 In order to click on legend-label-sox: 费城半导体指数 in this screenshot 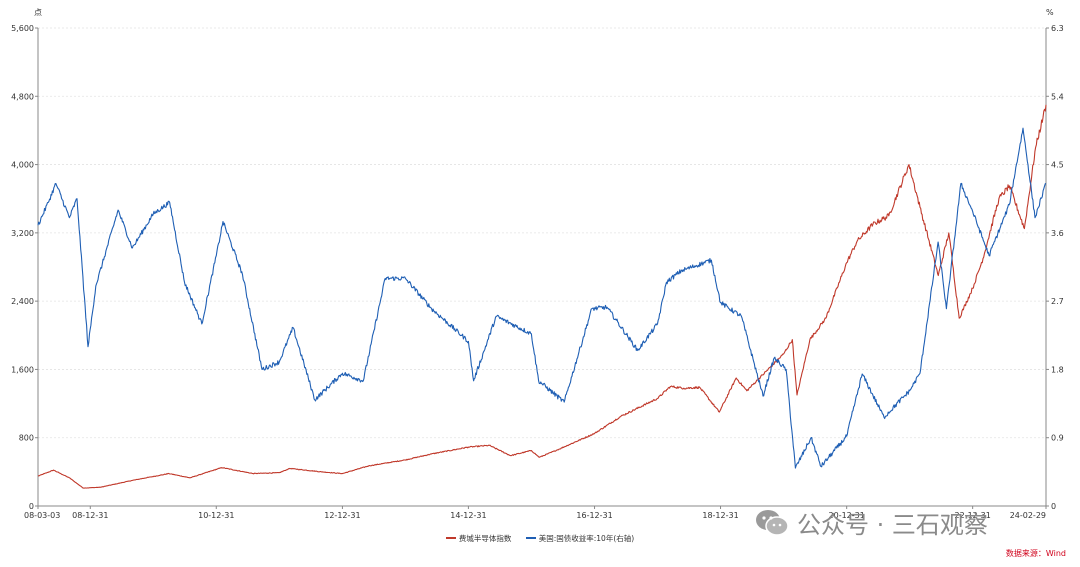, I will do `click(485, 538)`.